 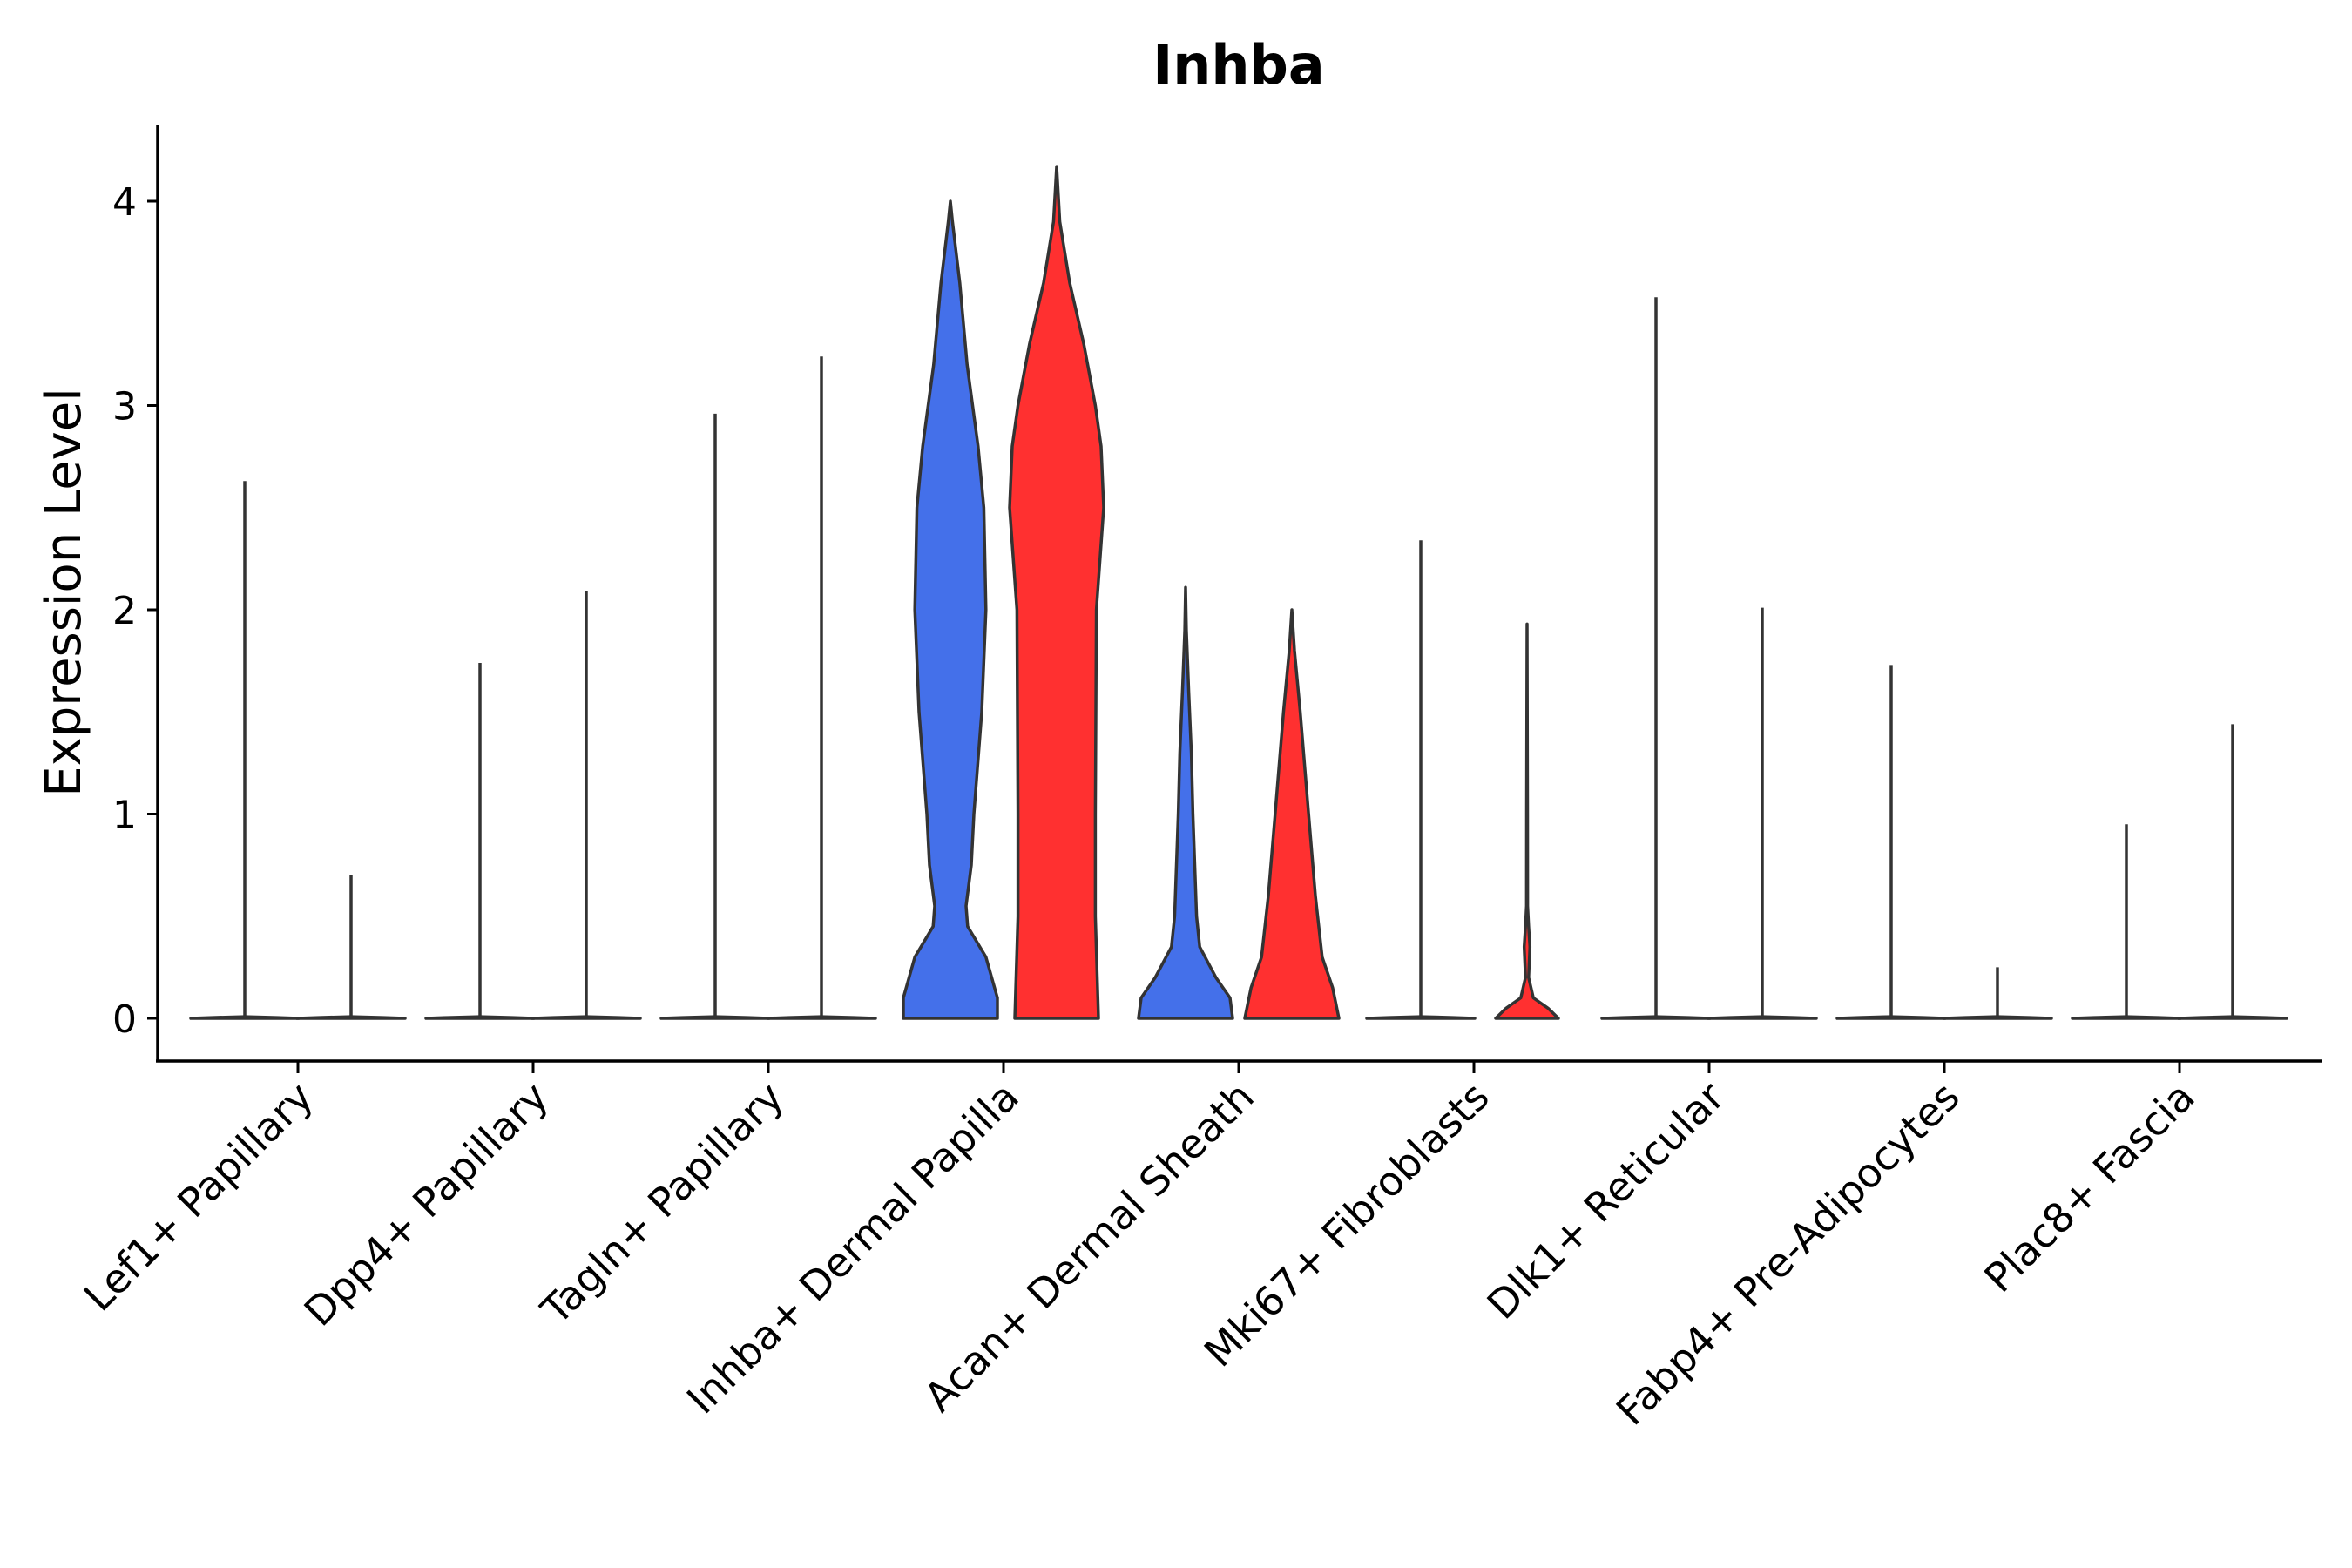 I want to click on y-tick-label-1: 1, so click(x=125, y=816).